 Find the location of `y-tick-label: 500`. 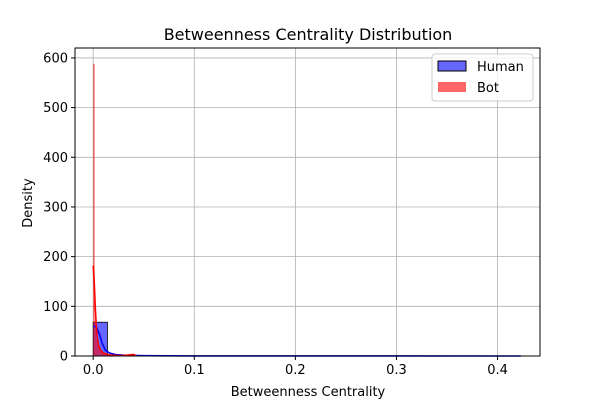

y-tick-label: 500 is located at coordinates (55, 108).